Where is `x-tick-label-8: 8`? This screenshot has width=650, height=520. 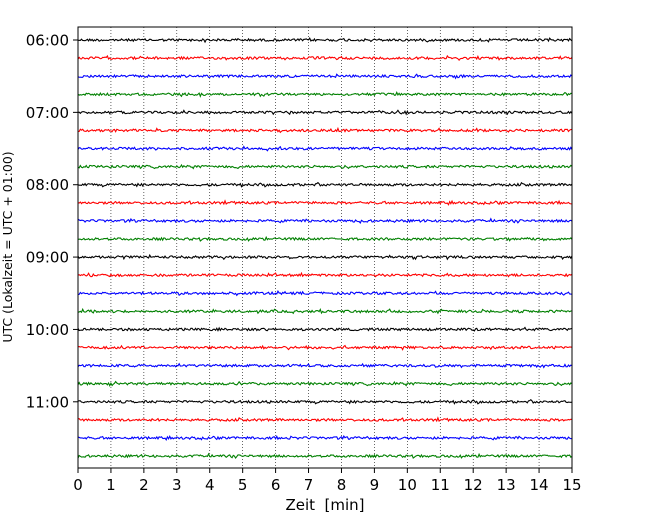
x-tick-label-8: 8 is located at coordinates (342, 485).